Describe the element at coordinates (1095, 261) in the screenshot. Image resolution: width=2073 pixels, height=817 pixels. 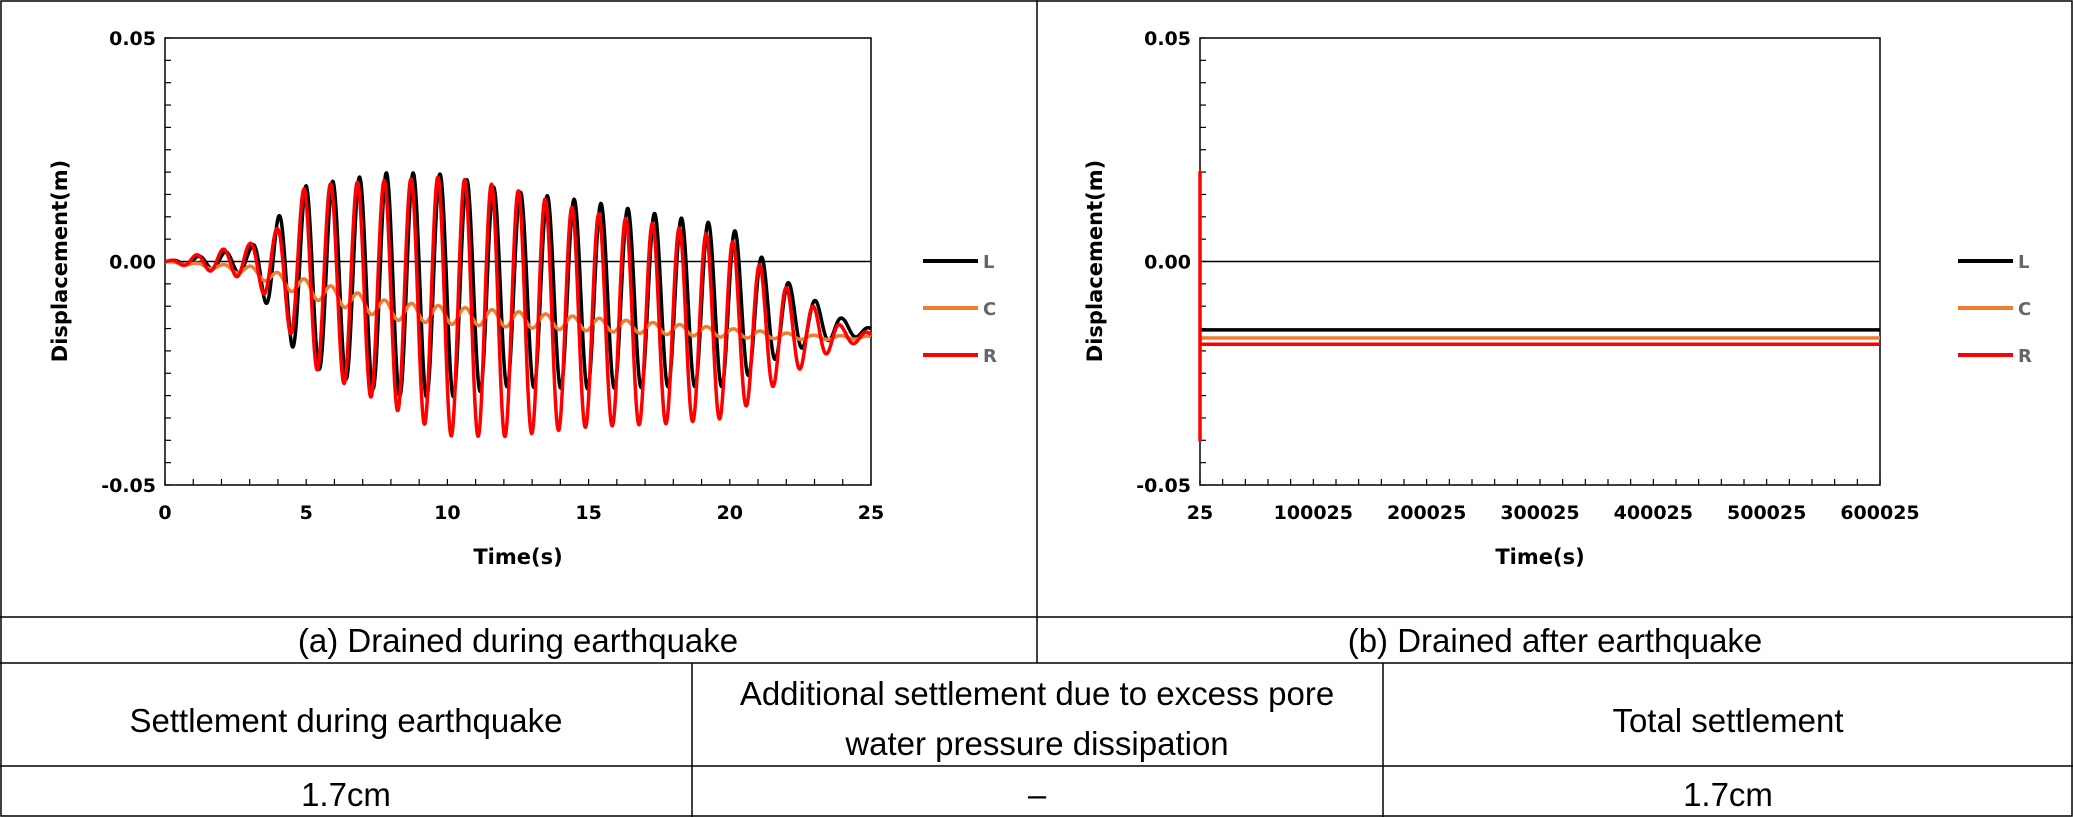
I see `y-axis-title-b: Displacement(m)` at that location.